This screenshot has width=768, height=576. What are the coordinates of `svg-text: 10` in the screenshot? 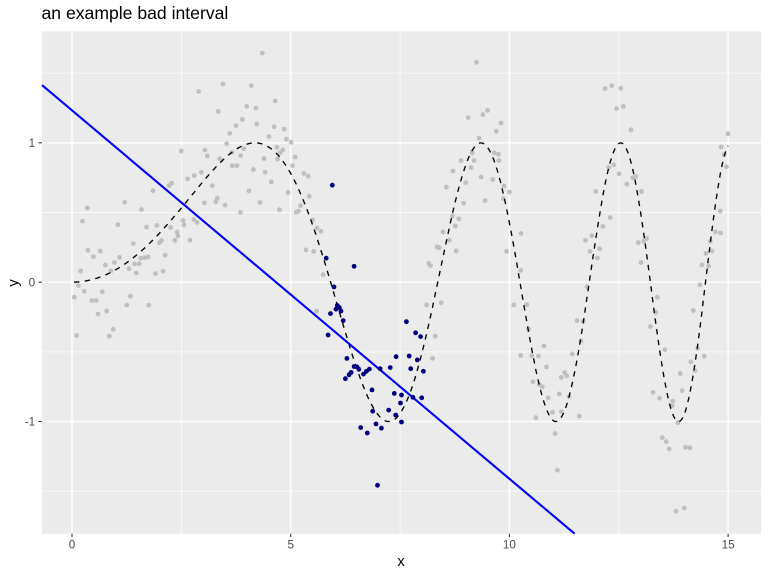 It's located at (510, 545).